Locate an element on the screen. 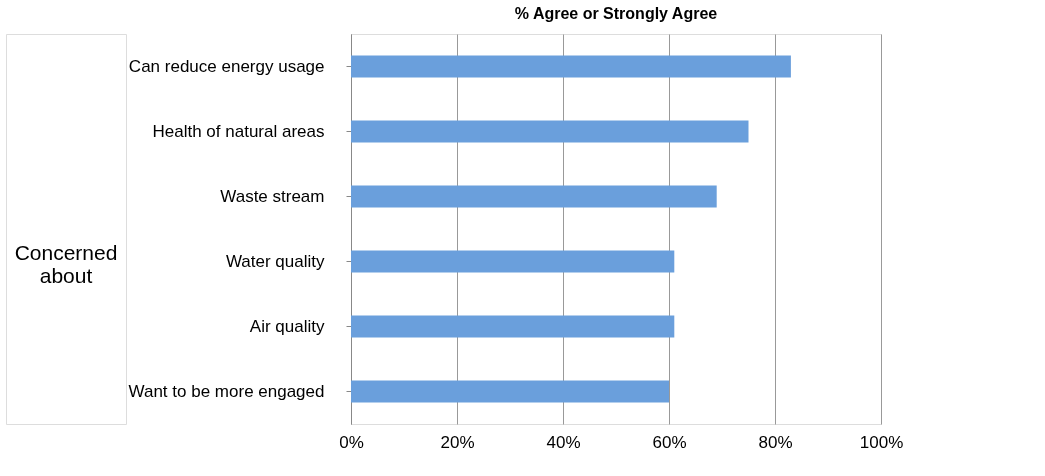 This screenshot has height=476, width=1045. x-tick-label: 100% is located at coordinates (881, 442).